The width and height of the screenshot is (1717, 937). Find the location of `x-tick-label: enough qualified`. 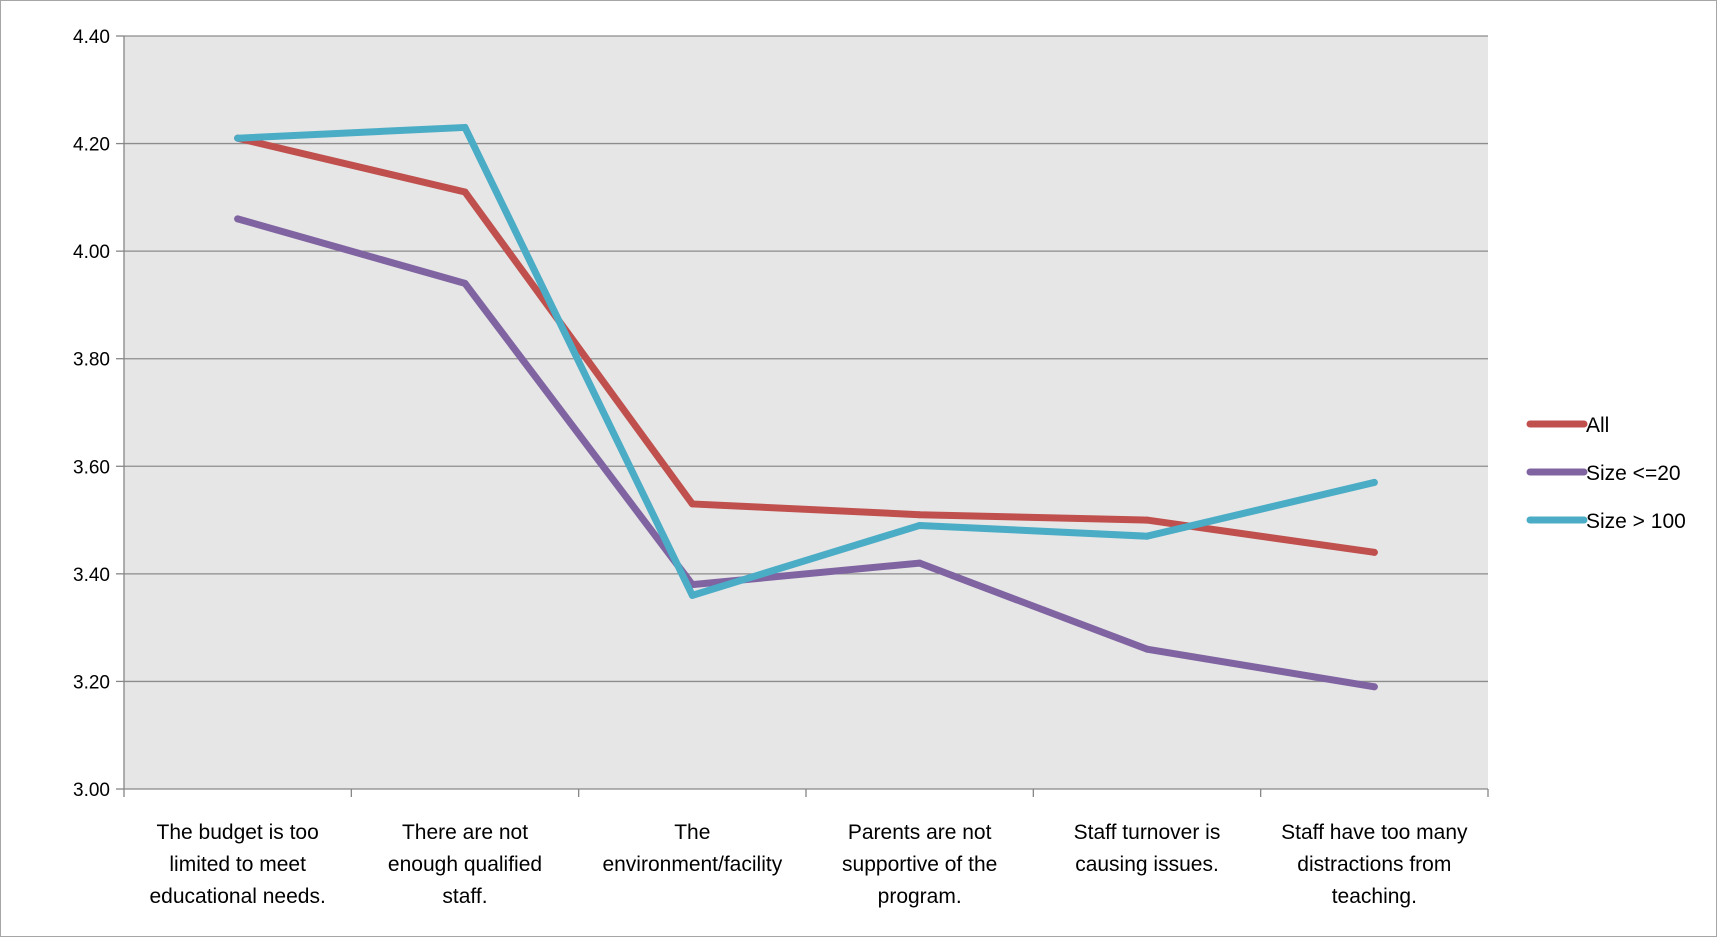

x-tick-label: enough qualified is located at coordinates (465, 864).